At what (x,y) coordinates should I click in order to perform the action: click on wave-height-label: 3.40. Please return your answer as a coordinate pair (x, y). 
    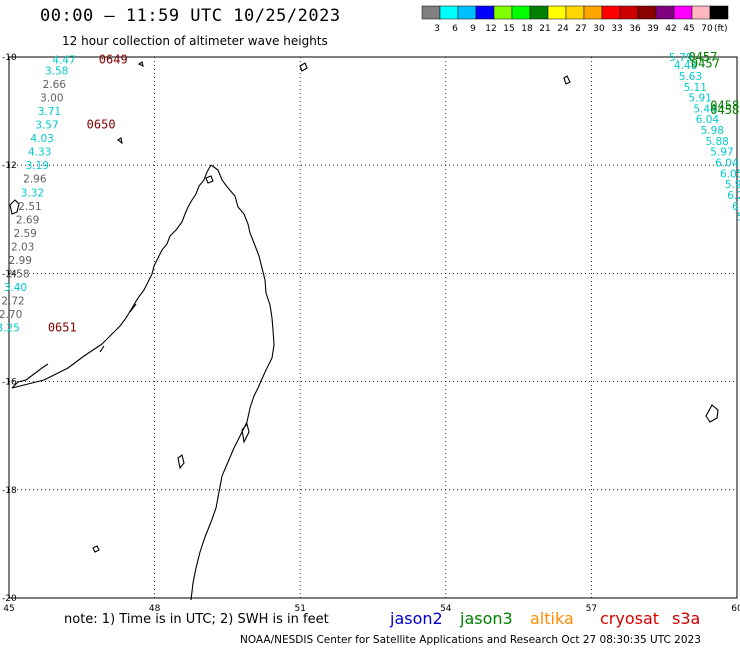
    Looking at the image, I should click on (15, 288).